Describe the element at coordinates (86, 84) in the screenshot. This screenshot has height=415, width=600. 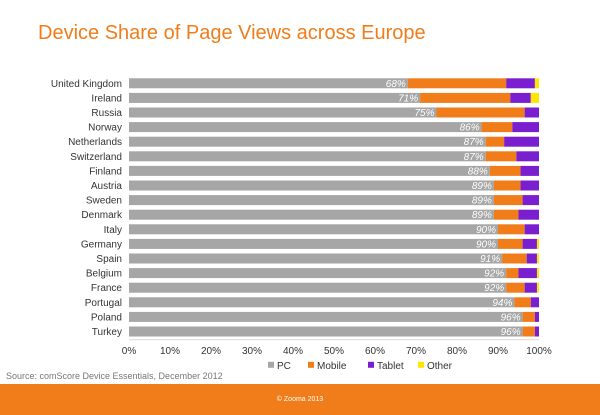
I see `category-label: United Kingdom` at that location.